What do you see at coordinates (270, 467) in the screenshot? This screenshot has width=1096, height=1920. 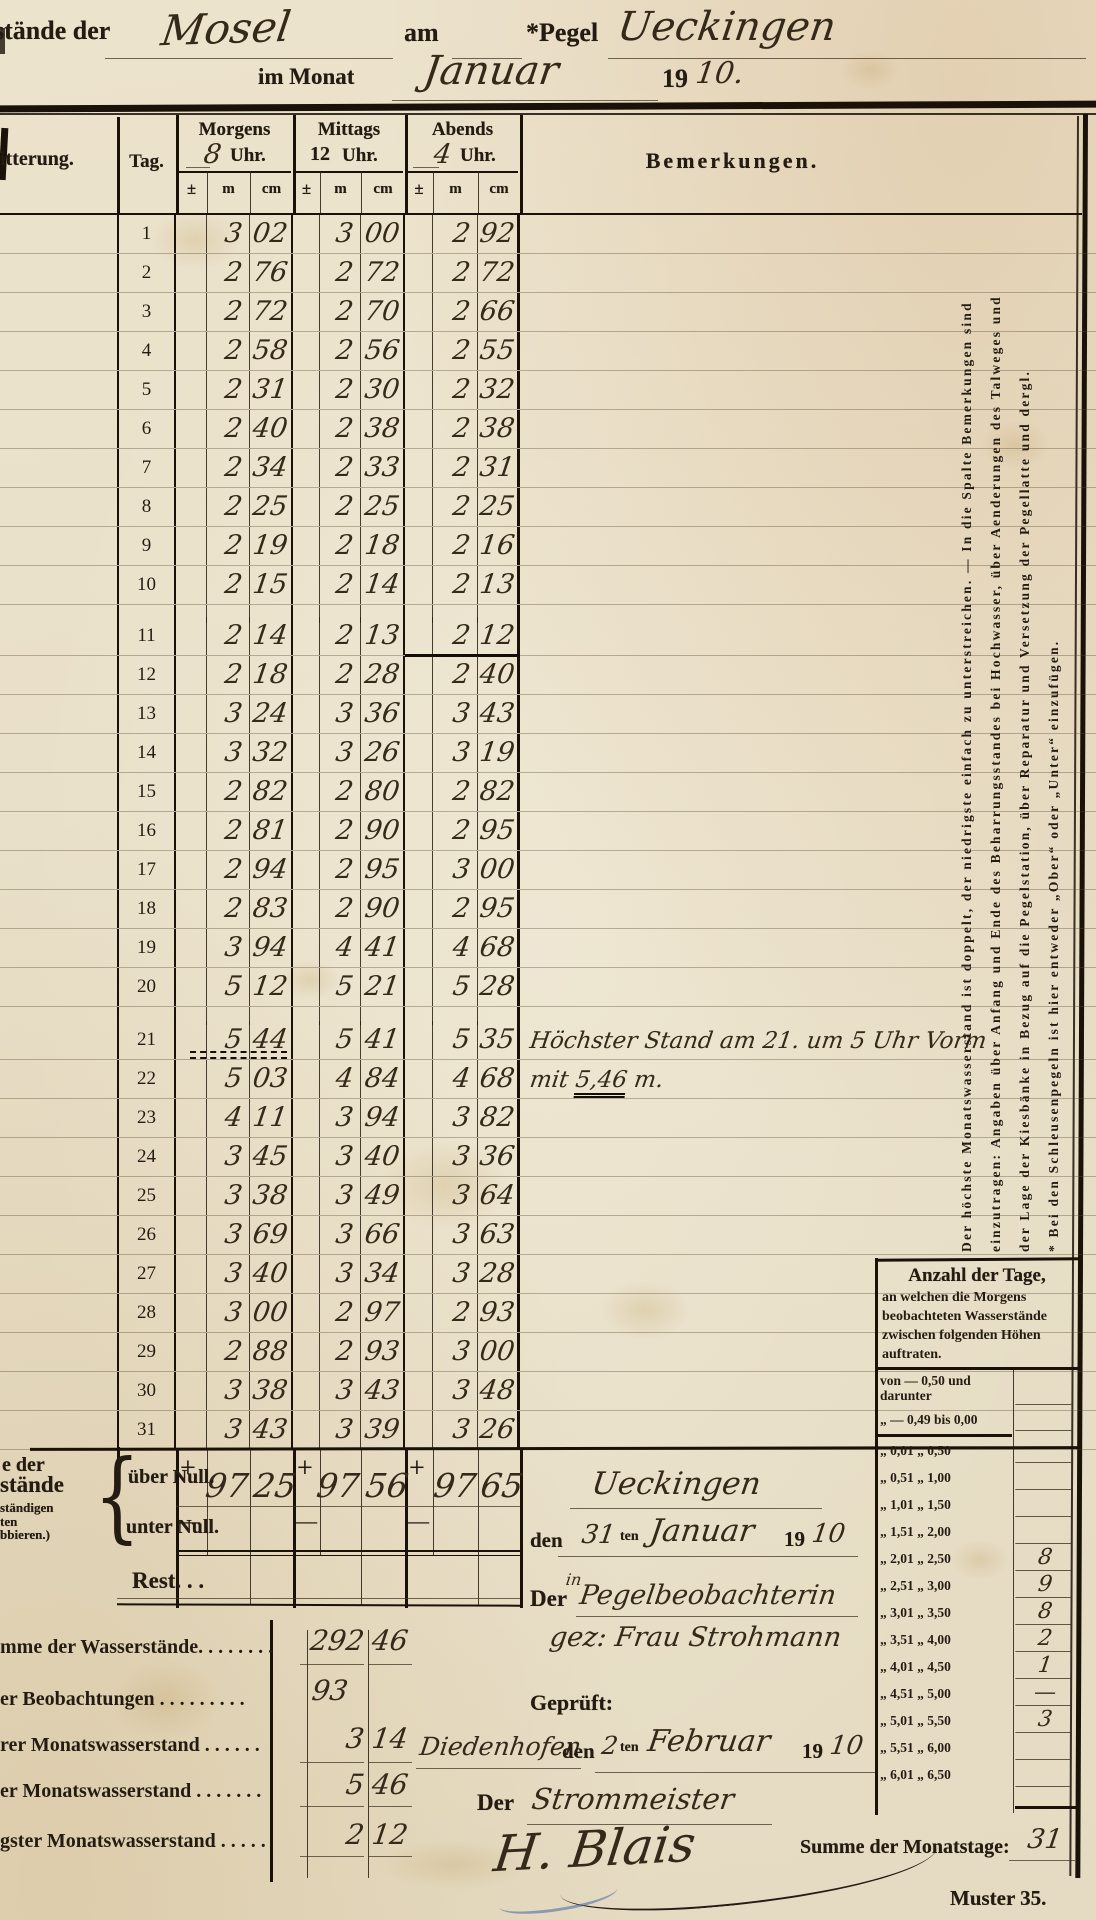 I see `morgens-cm-value: 34` at bounding box center [270, 467].